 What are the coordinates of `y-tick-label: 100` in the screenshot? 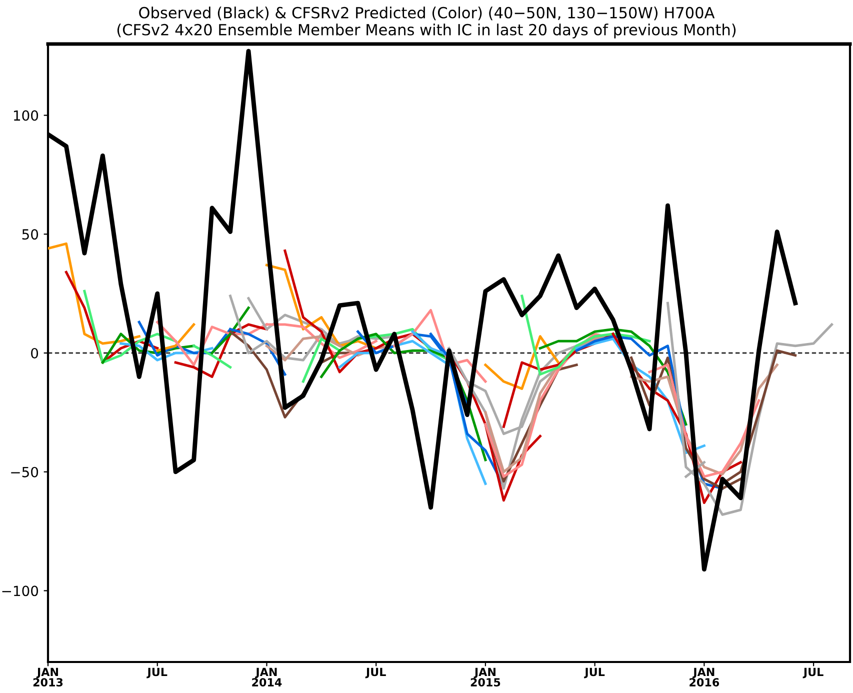 It's located at (26, 115).